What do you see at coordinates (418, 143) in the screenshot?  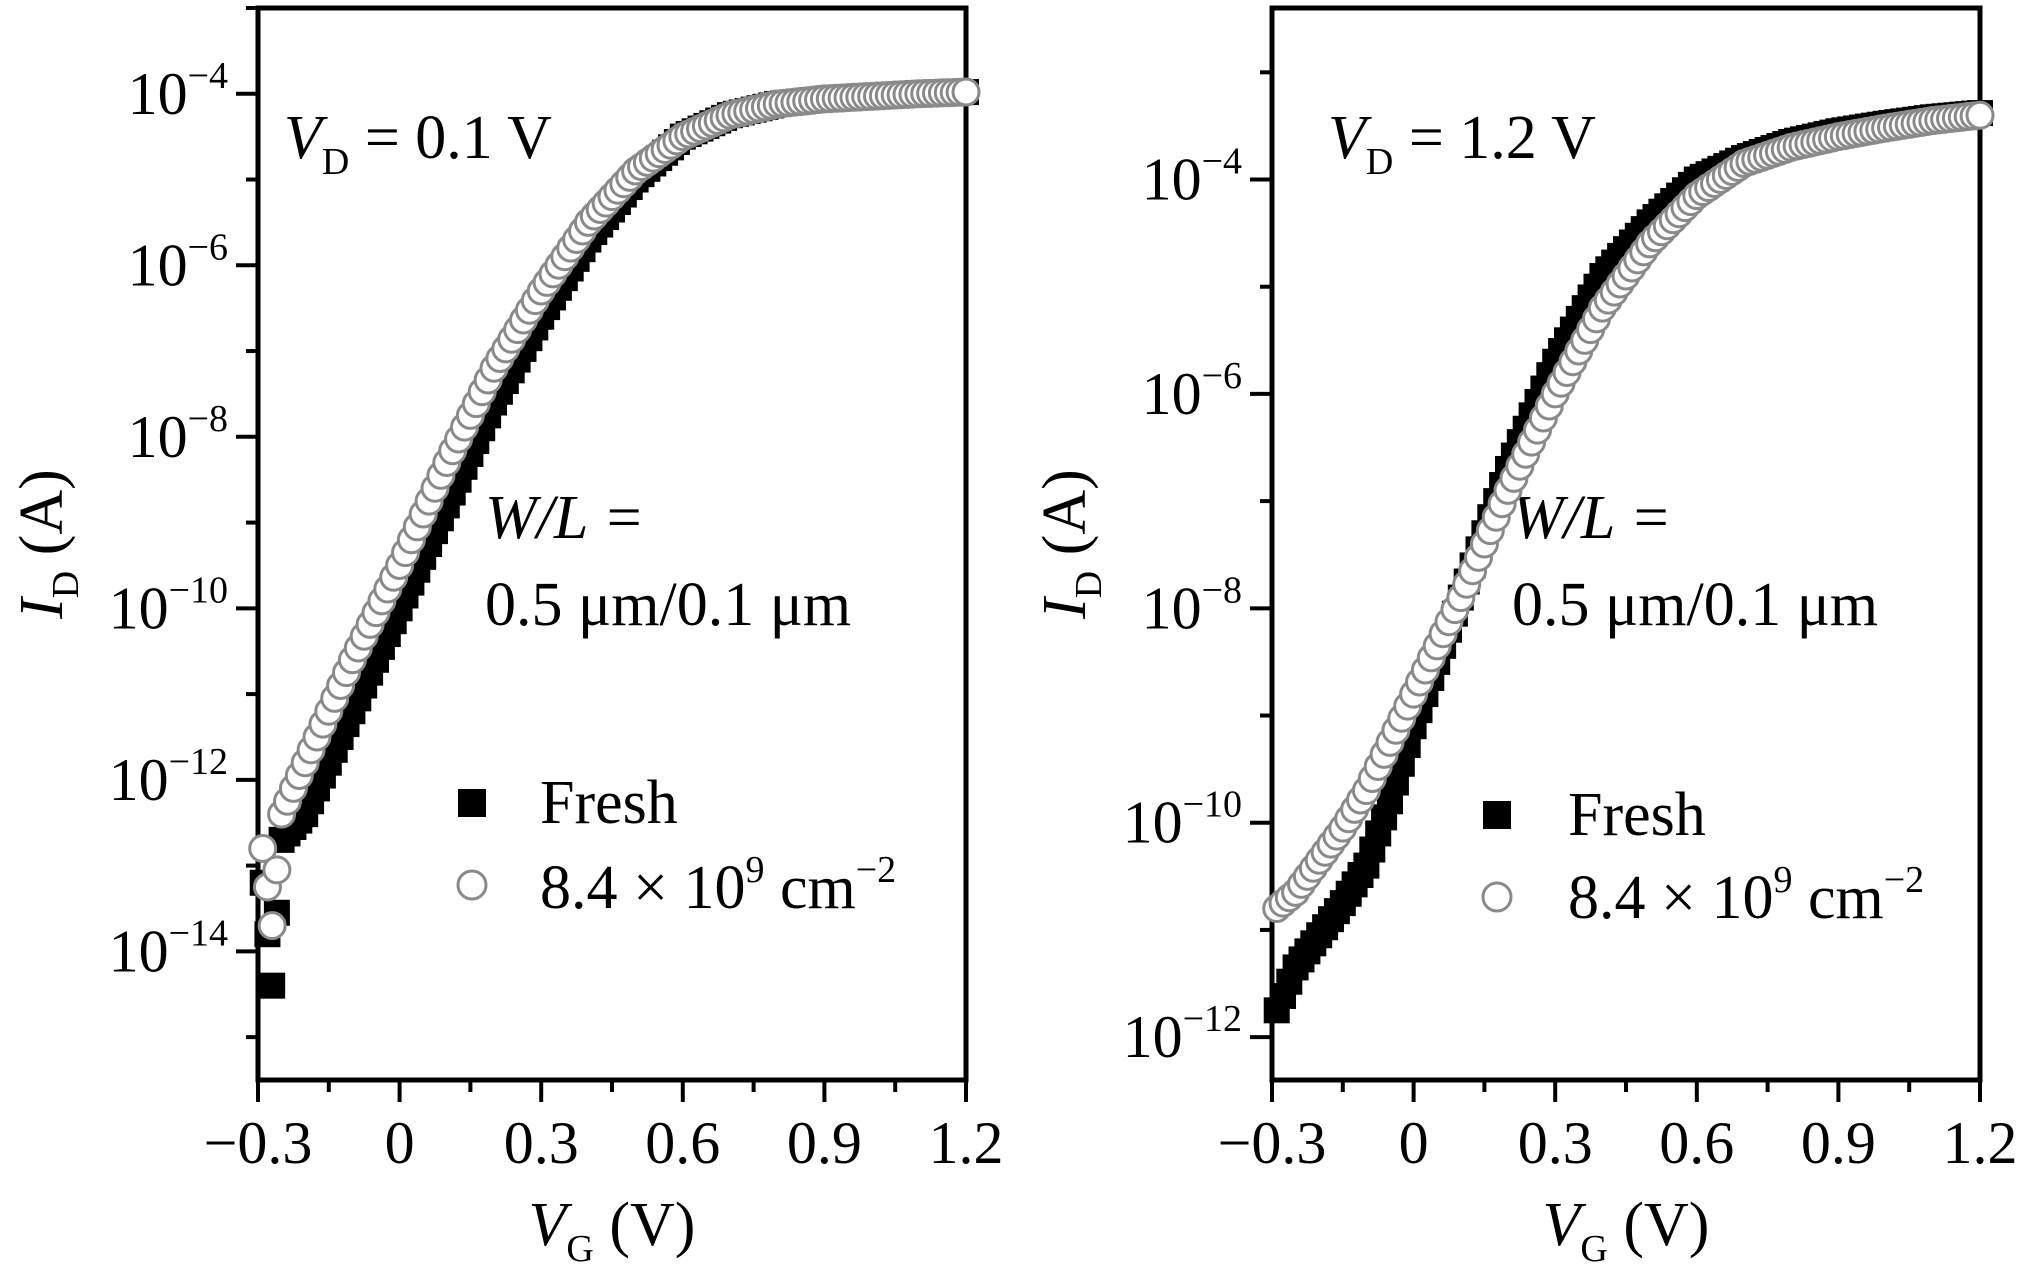 I see `vd-annotation: VD = 0.1 V` at bounding box center [418, 143].